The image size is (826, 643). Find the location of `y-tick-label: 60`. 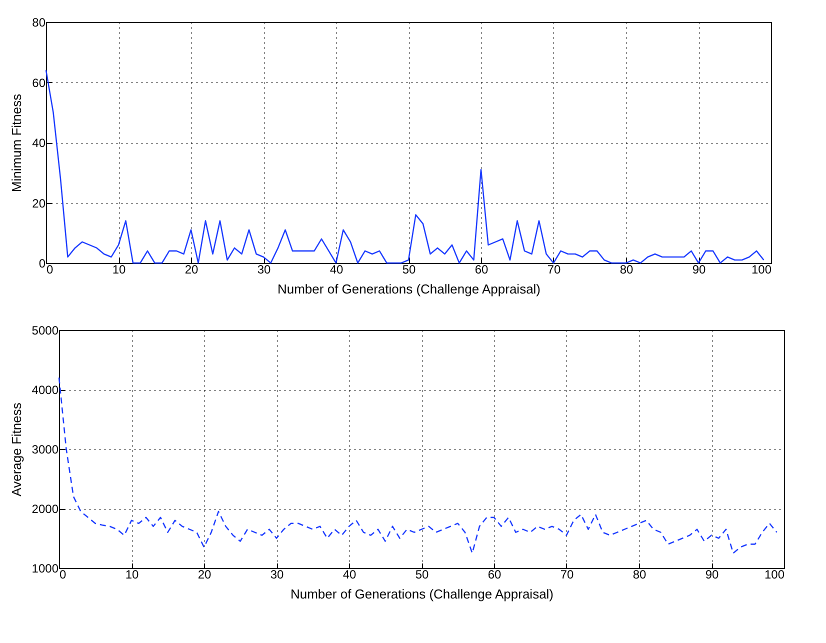

y-tick-label: 60 is located at coordinates (39, 83).